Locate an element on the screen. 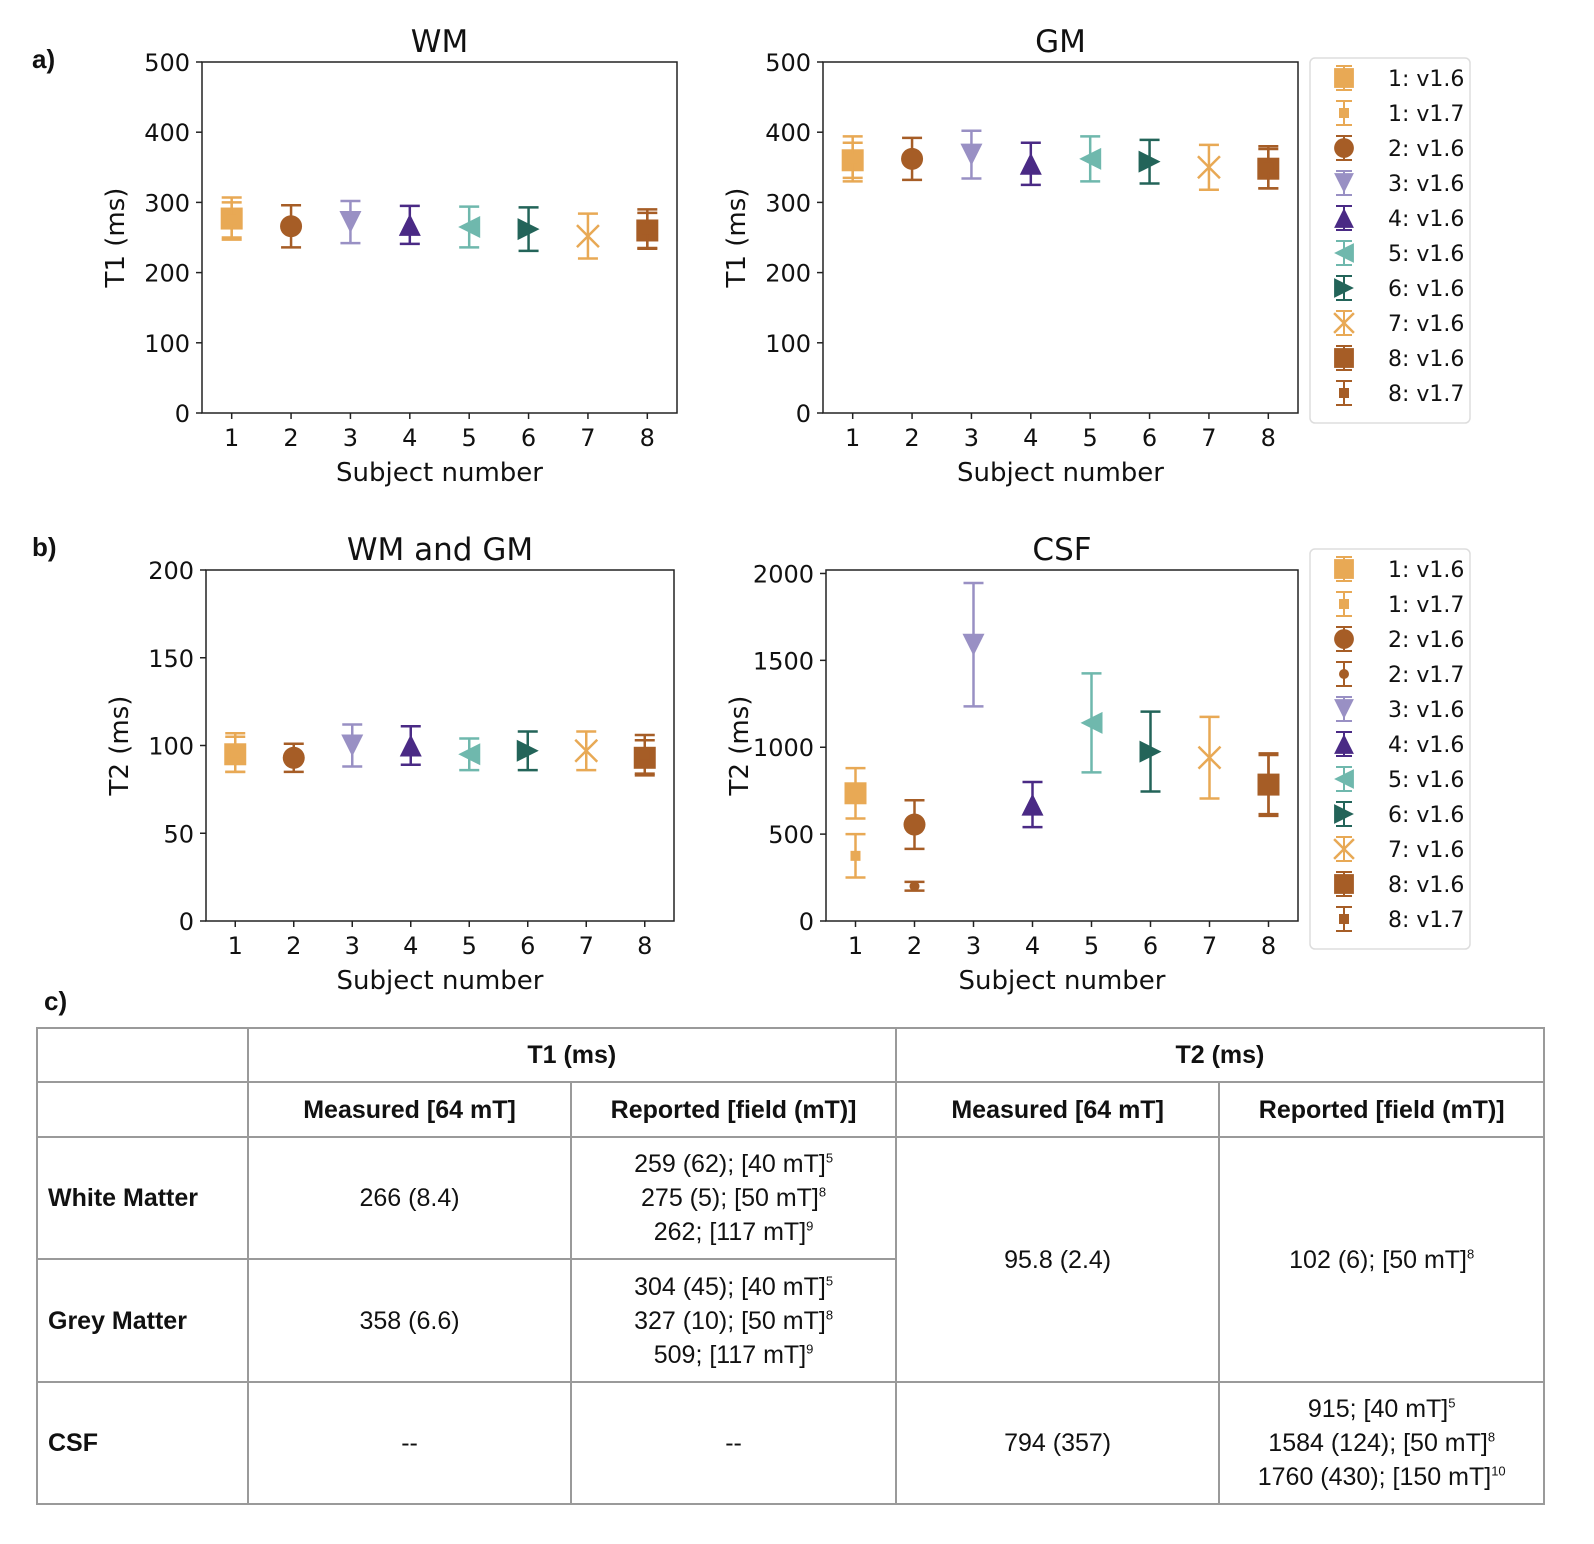 Image resolution: width=1594 pixels, height=1544 pixels. legend-label: 8: v1.7 is located at coordinates (1426, 920).